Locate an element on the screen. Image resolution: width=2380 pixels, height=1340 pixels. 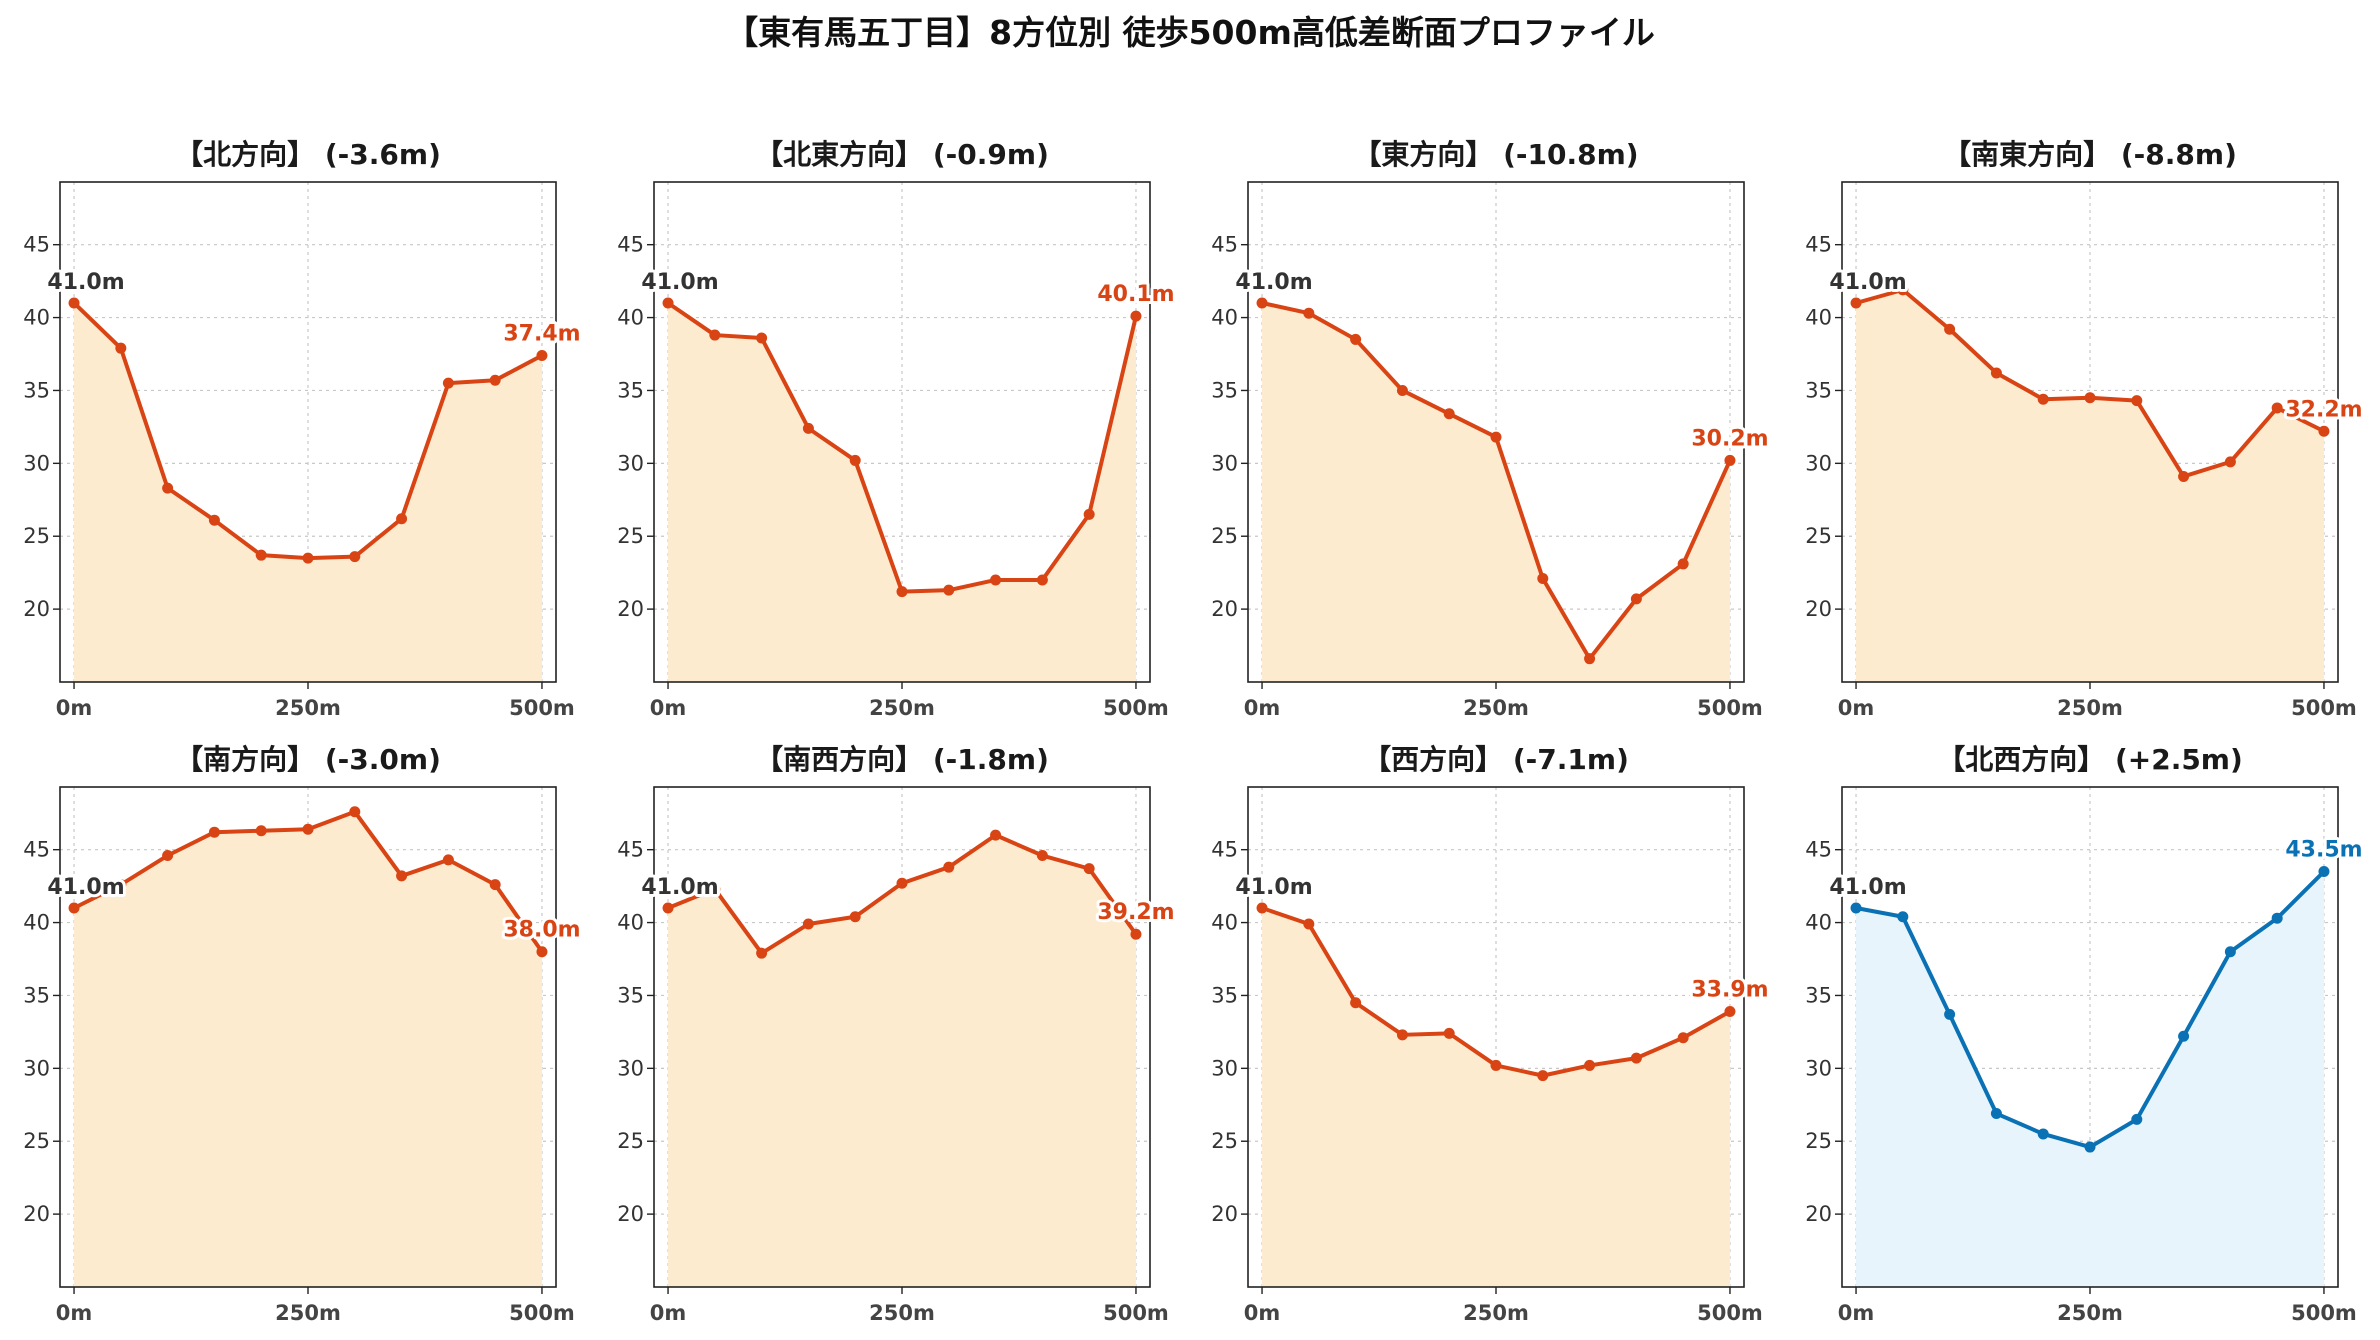
end-elevation-label: 33.9m is located at coordinates (1729, 989).